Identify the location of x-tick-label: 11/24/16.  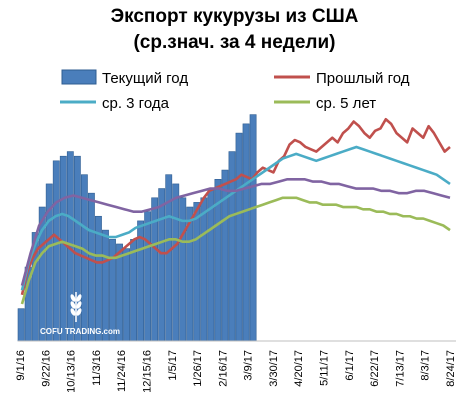
(122, 371).